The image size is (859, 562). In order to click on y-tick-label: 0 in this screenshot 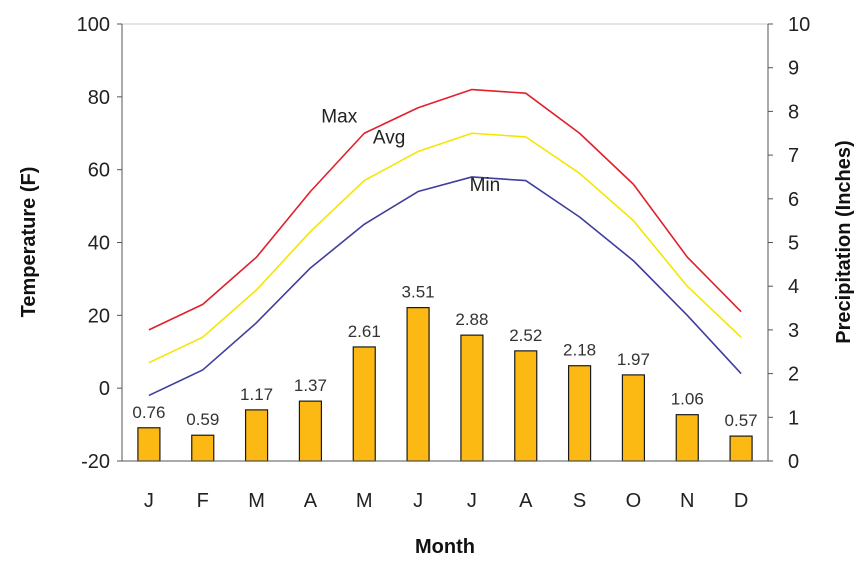, I will do `click(104, 389)`.